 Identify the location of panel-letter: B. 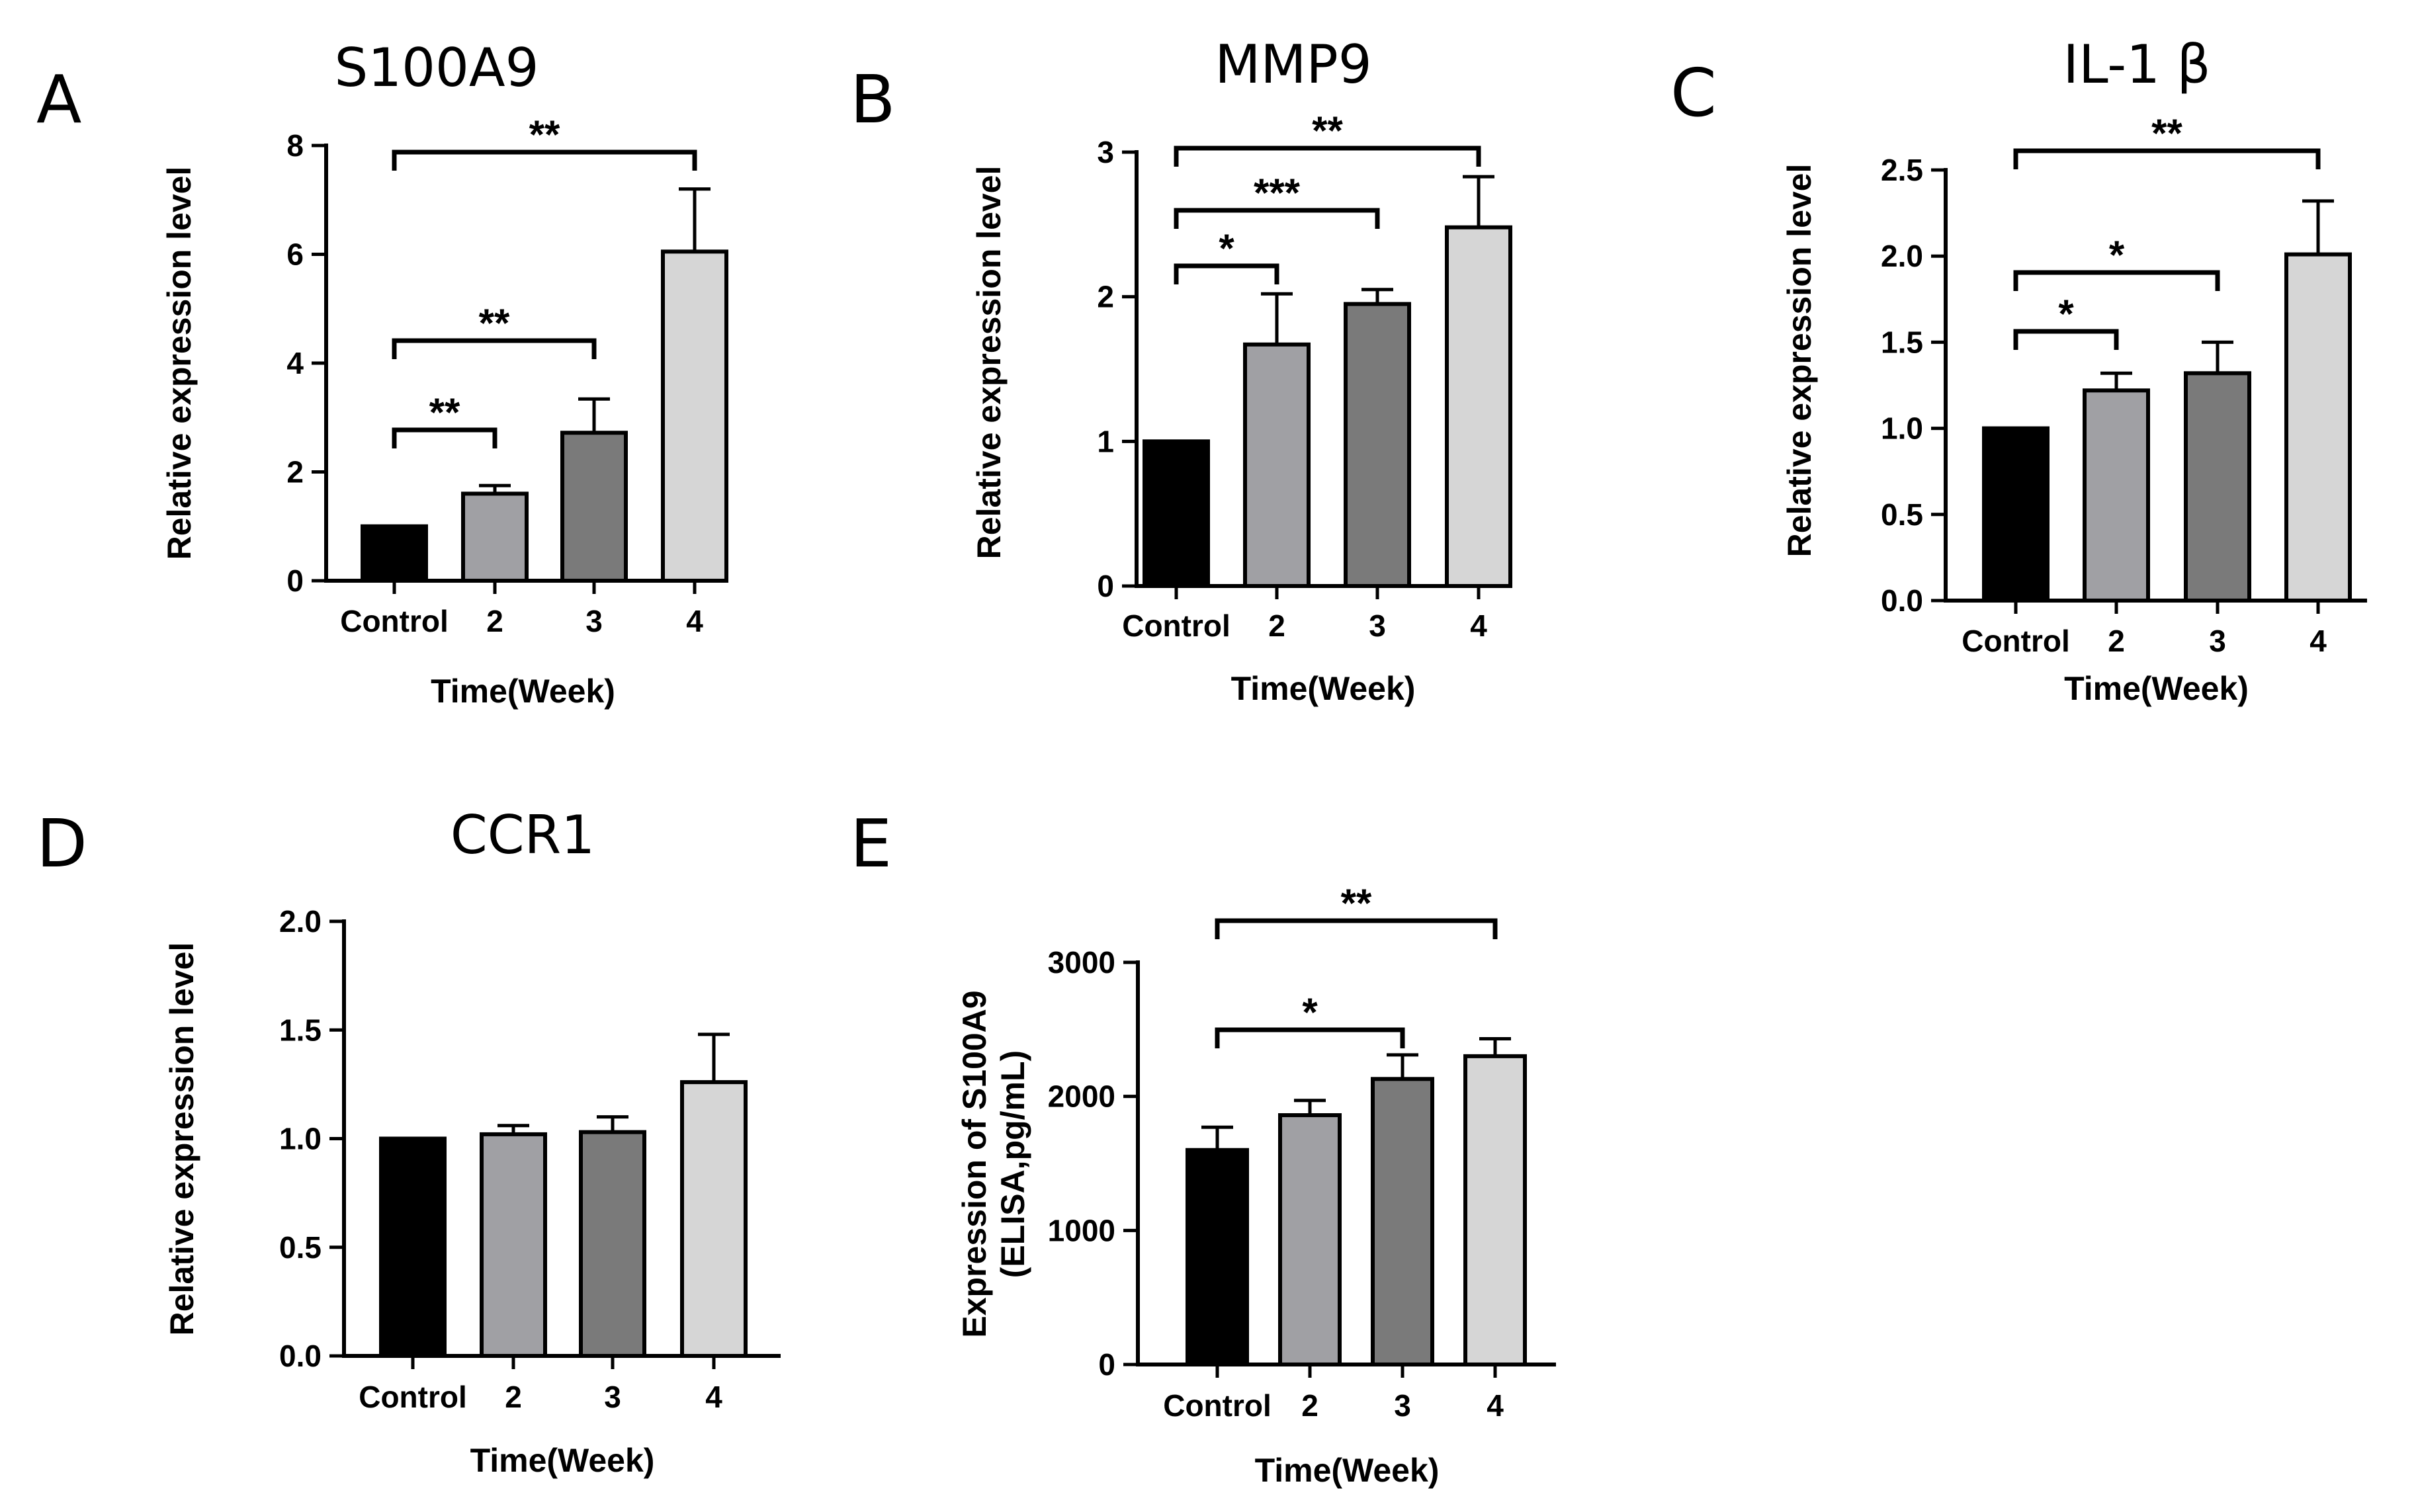
(873, 99).